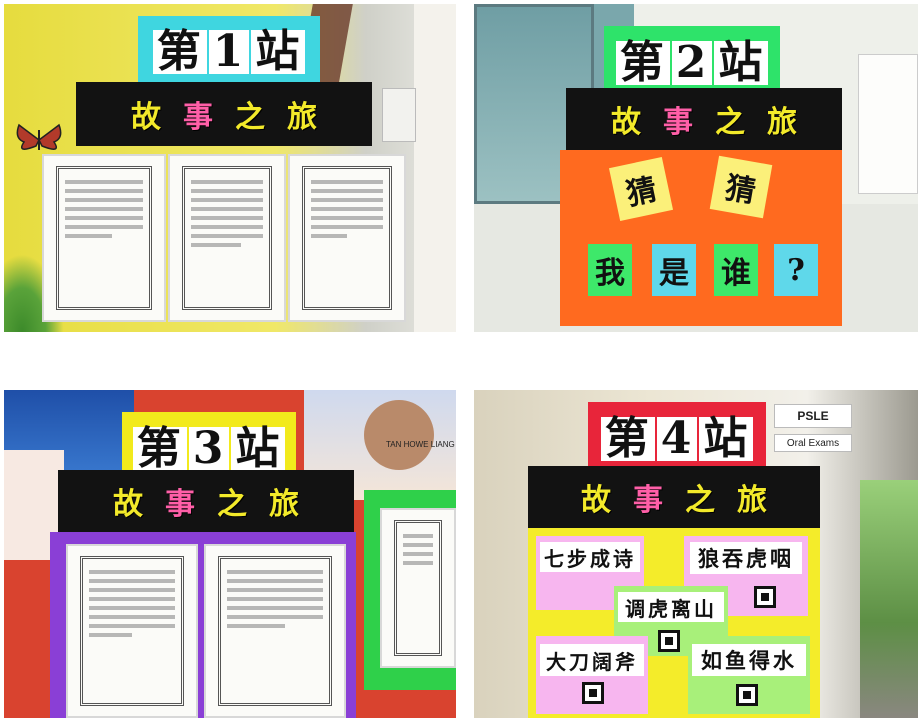 This screenshot has height=722, width=922. I want to click on idiom-card: 狼吞虎咽, so click(746, 558).